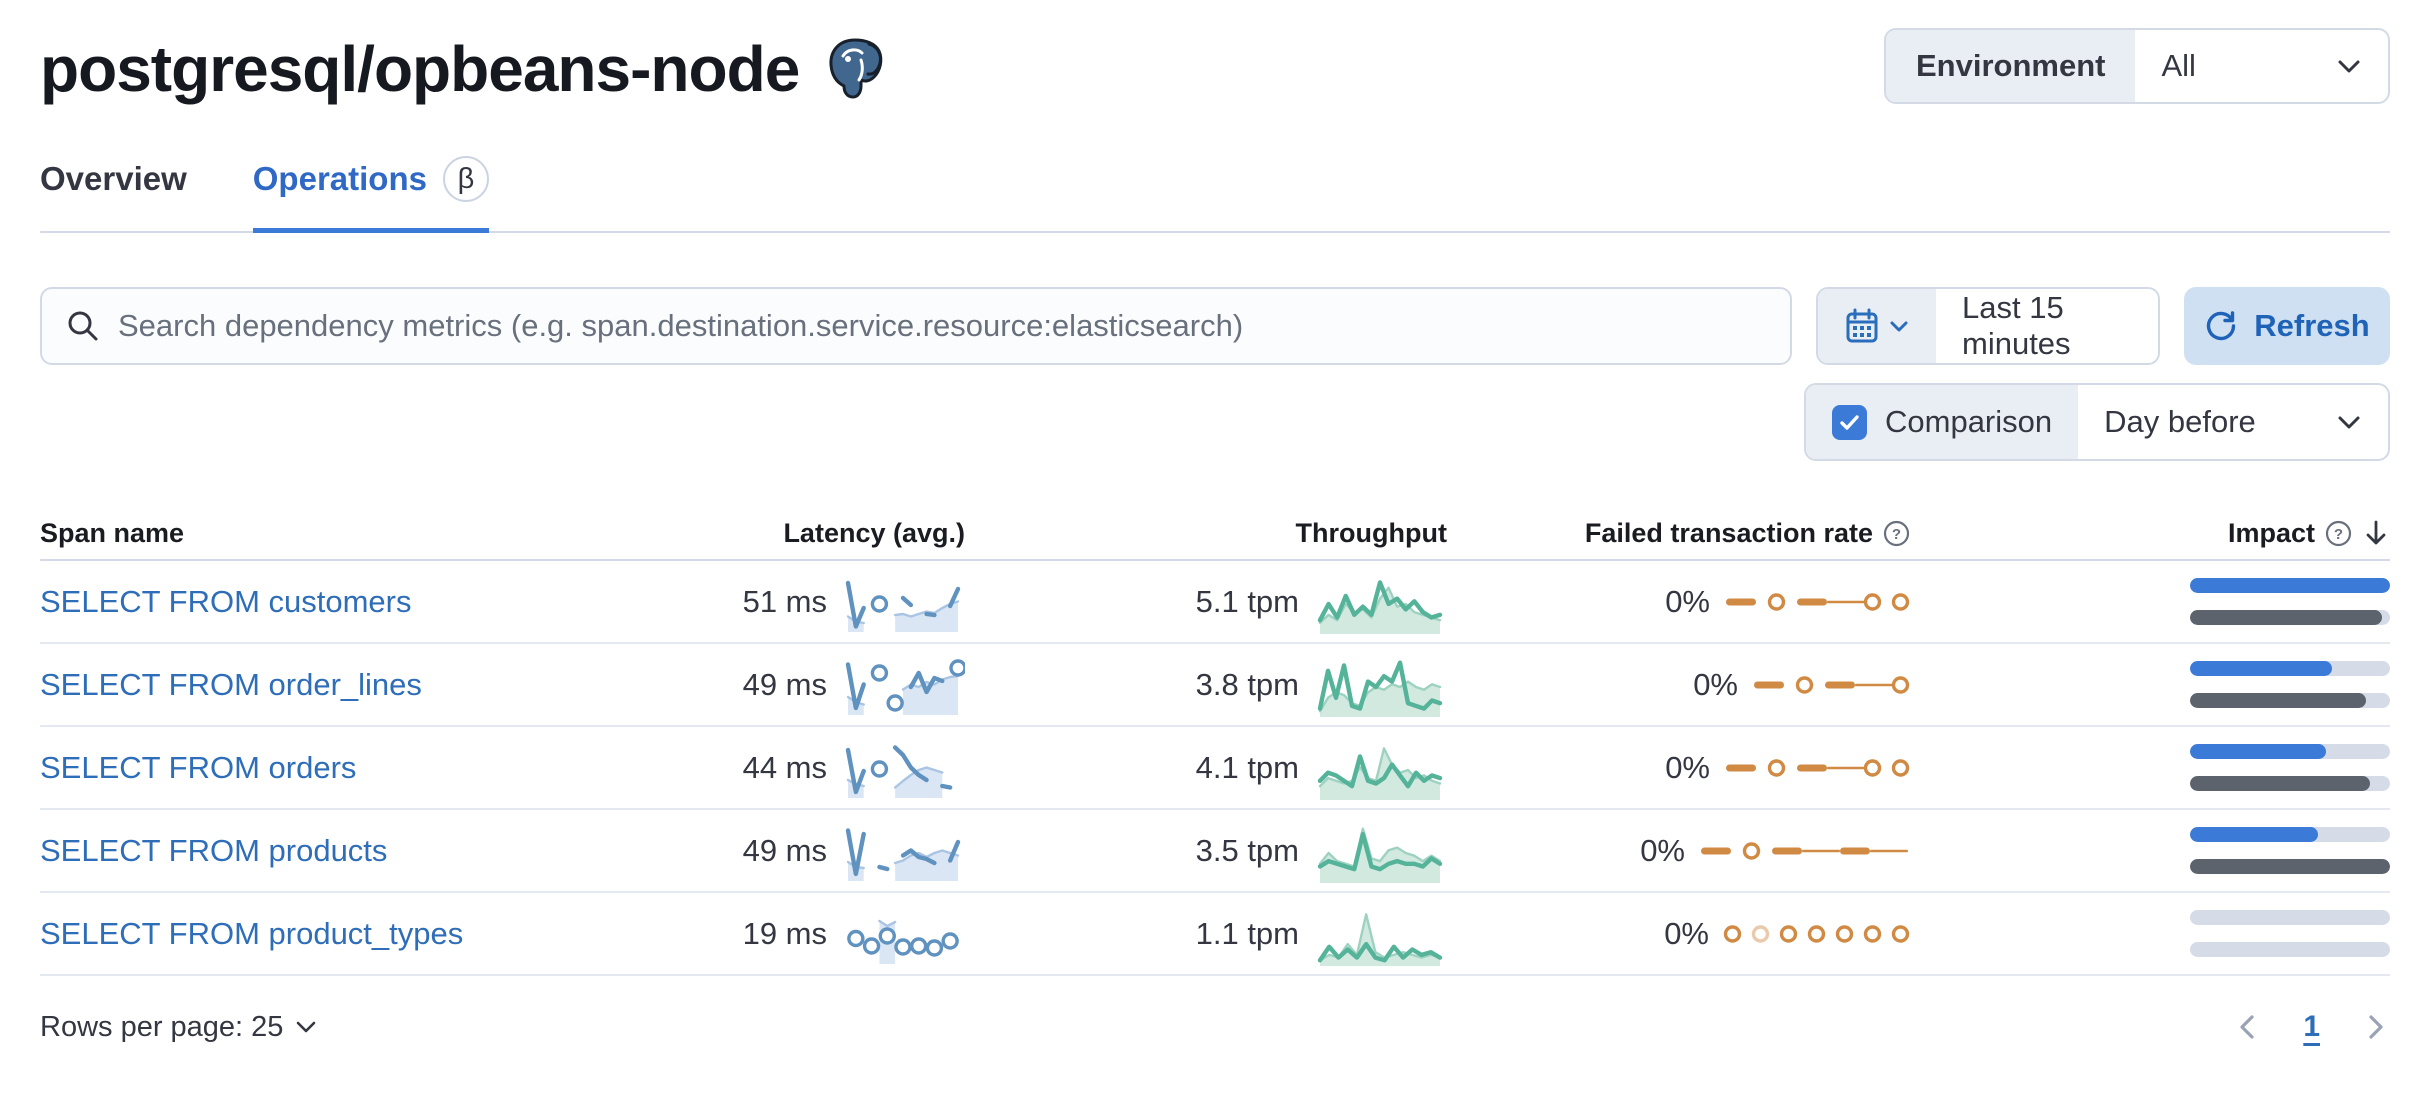  What do you see at coordinates (420, 69) in the screenshot?
I see `page-title-text: postgresql/opbeans-node` at bounding box center [420, 69].